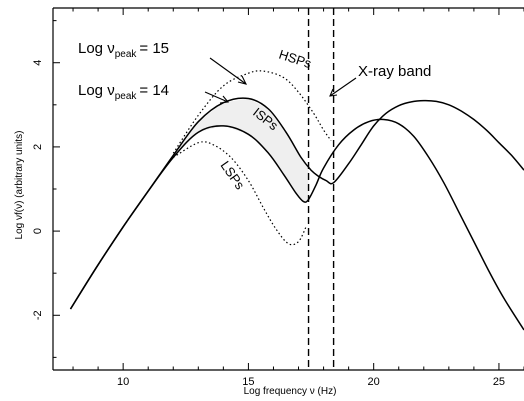 Image resolution: width=524 pixels, height=401 pixels. I want to click on annotation-log-nu-peak-15: Log νpeak = 15, so click(123, 50).